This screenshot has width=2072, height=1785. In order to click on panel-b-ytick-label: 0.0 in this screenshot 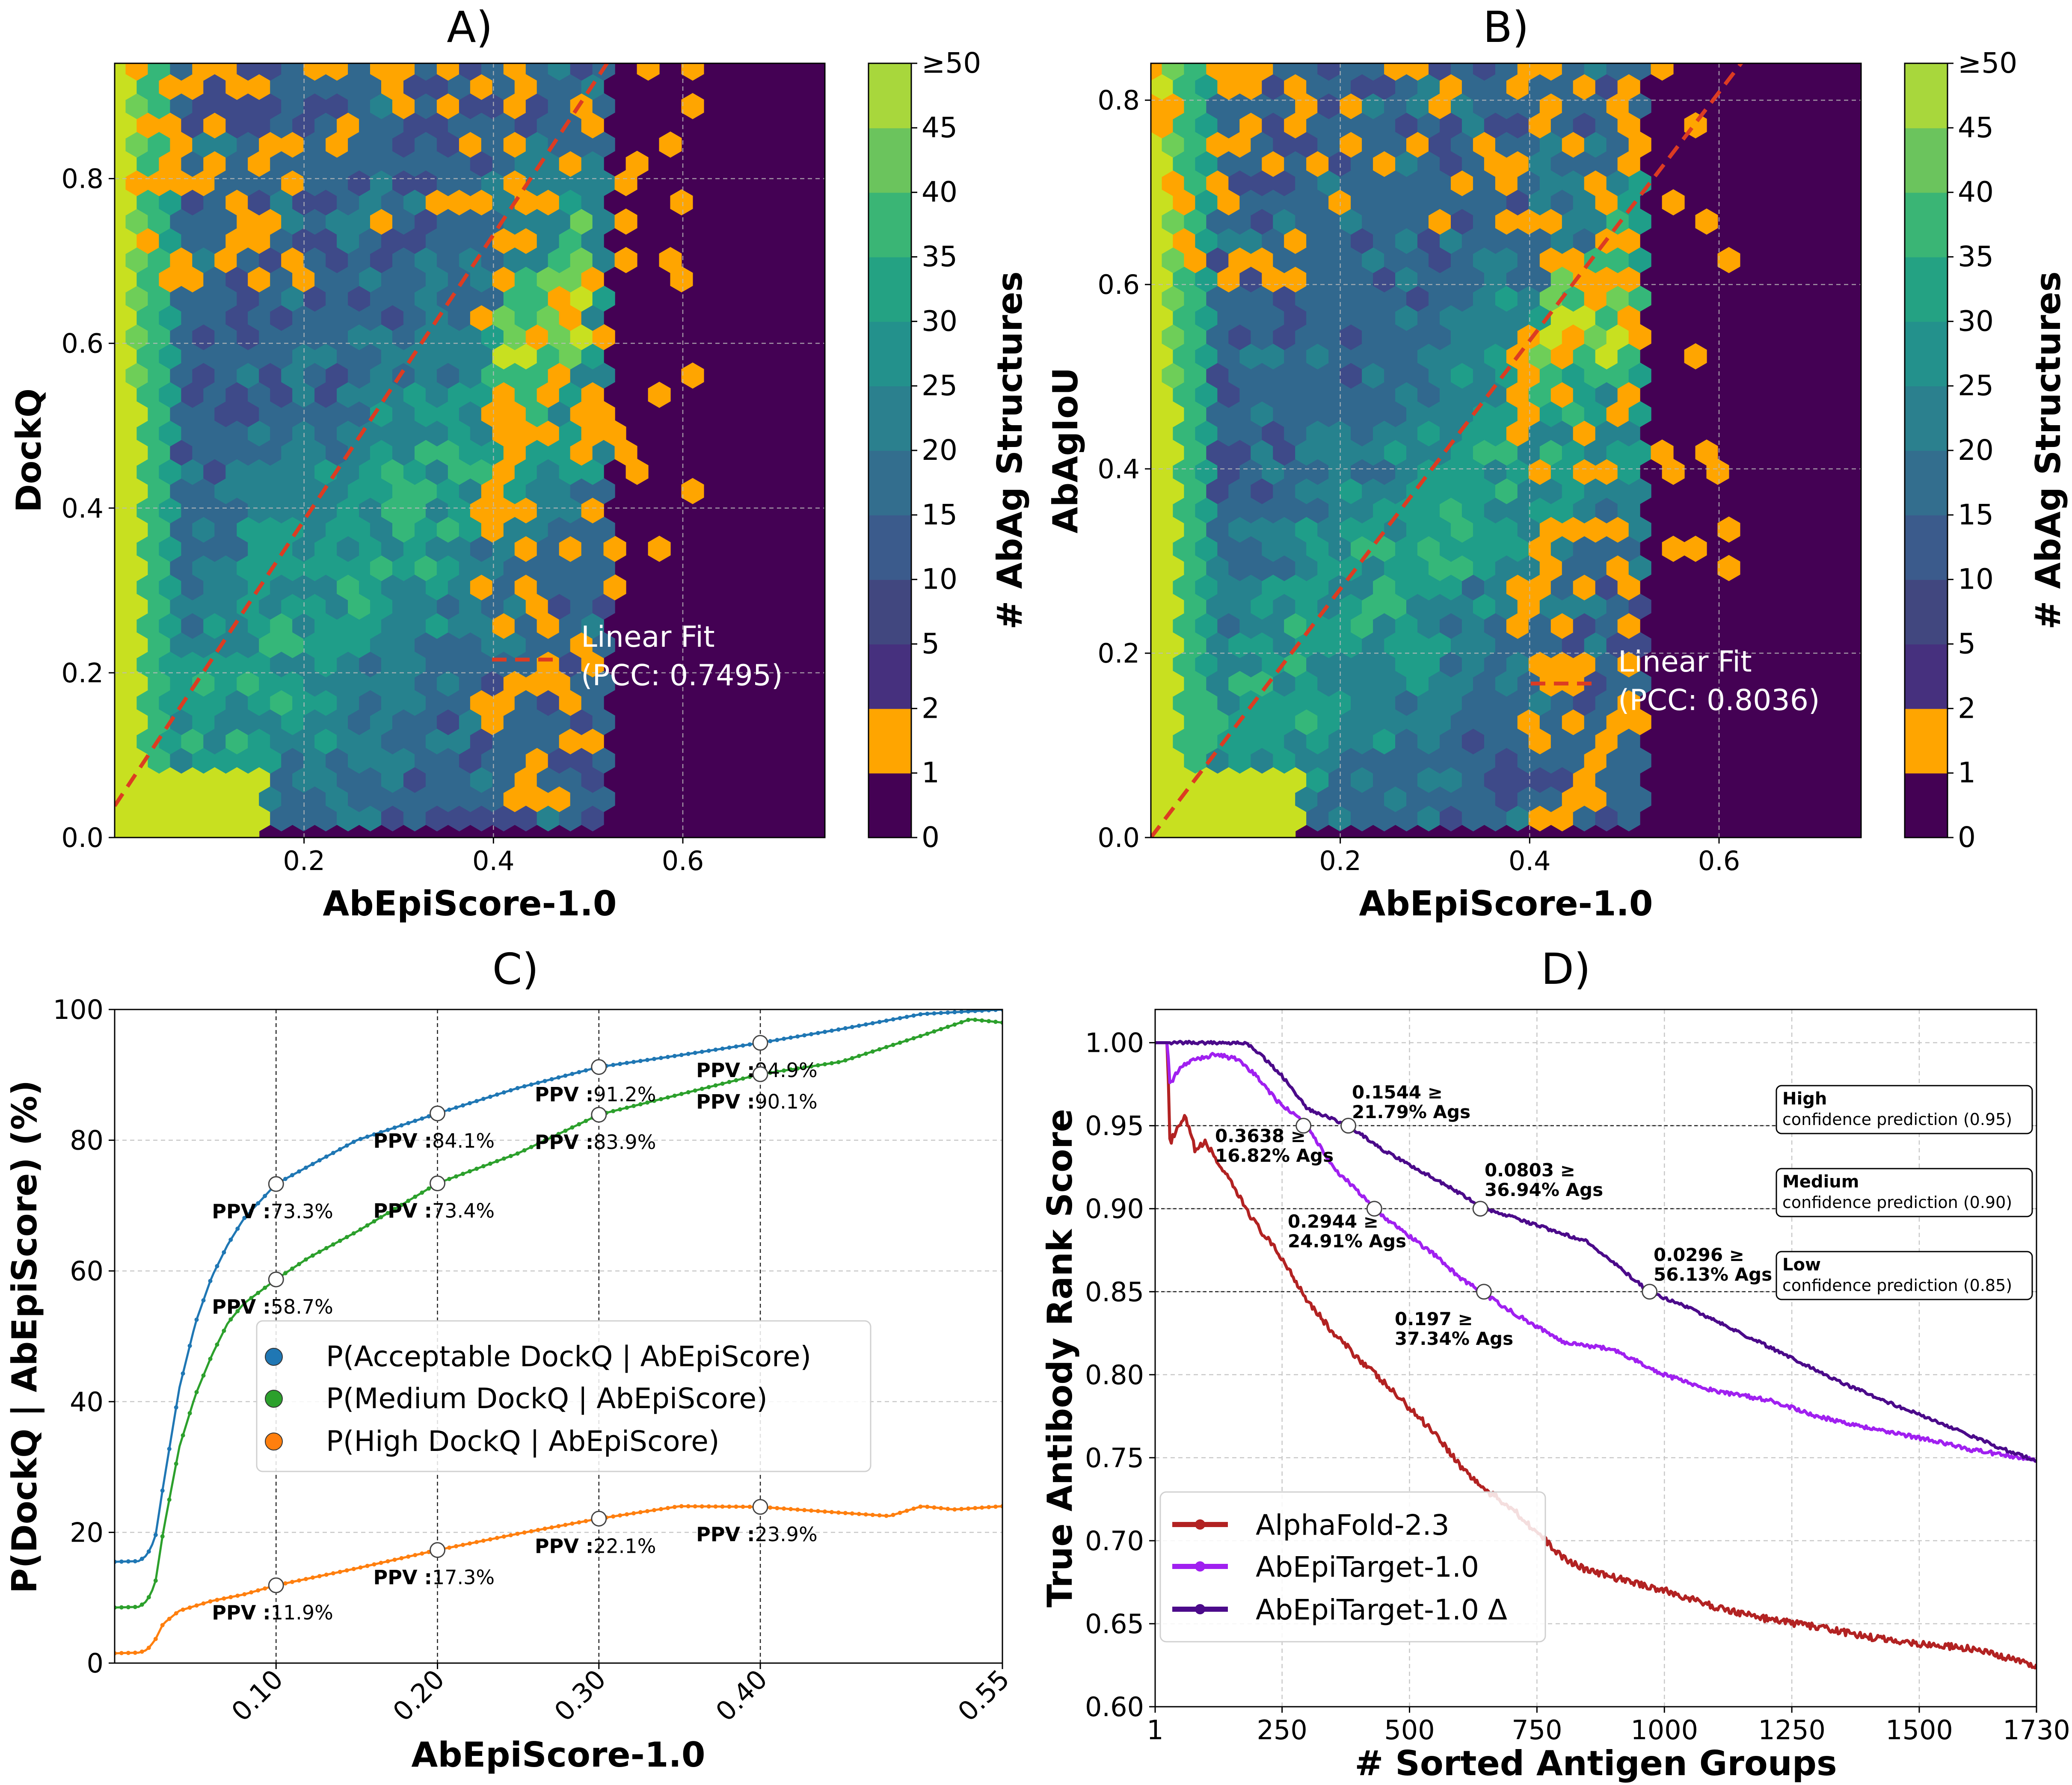, I will do `click(1118, 837)`.